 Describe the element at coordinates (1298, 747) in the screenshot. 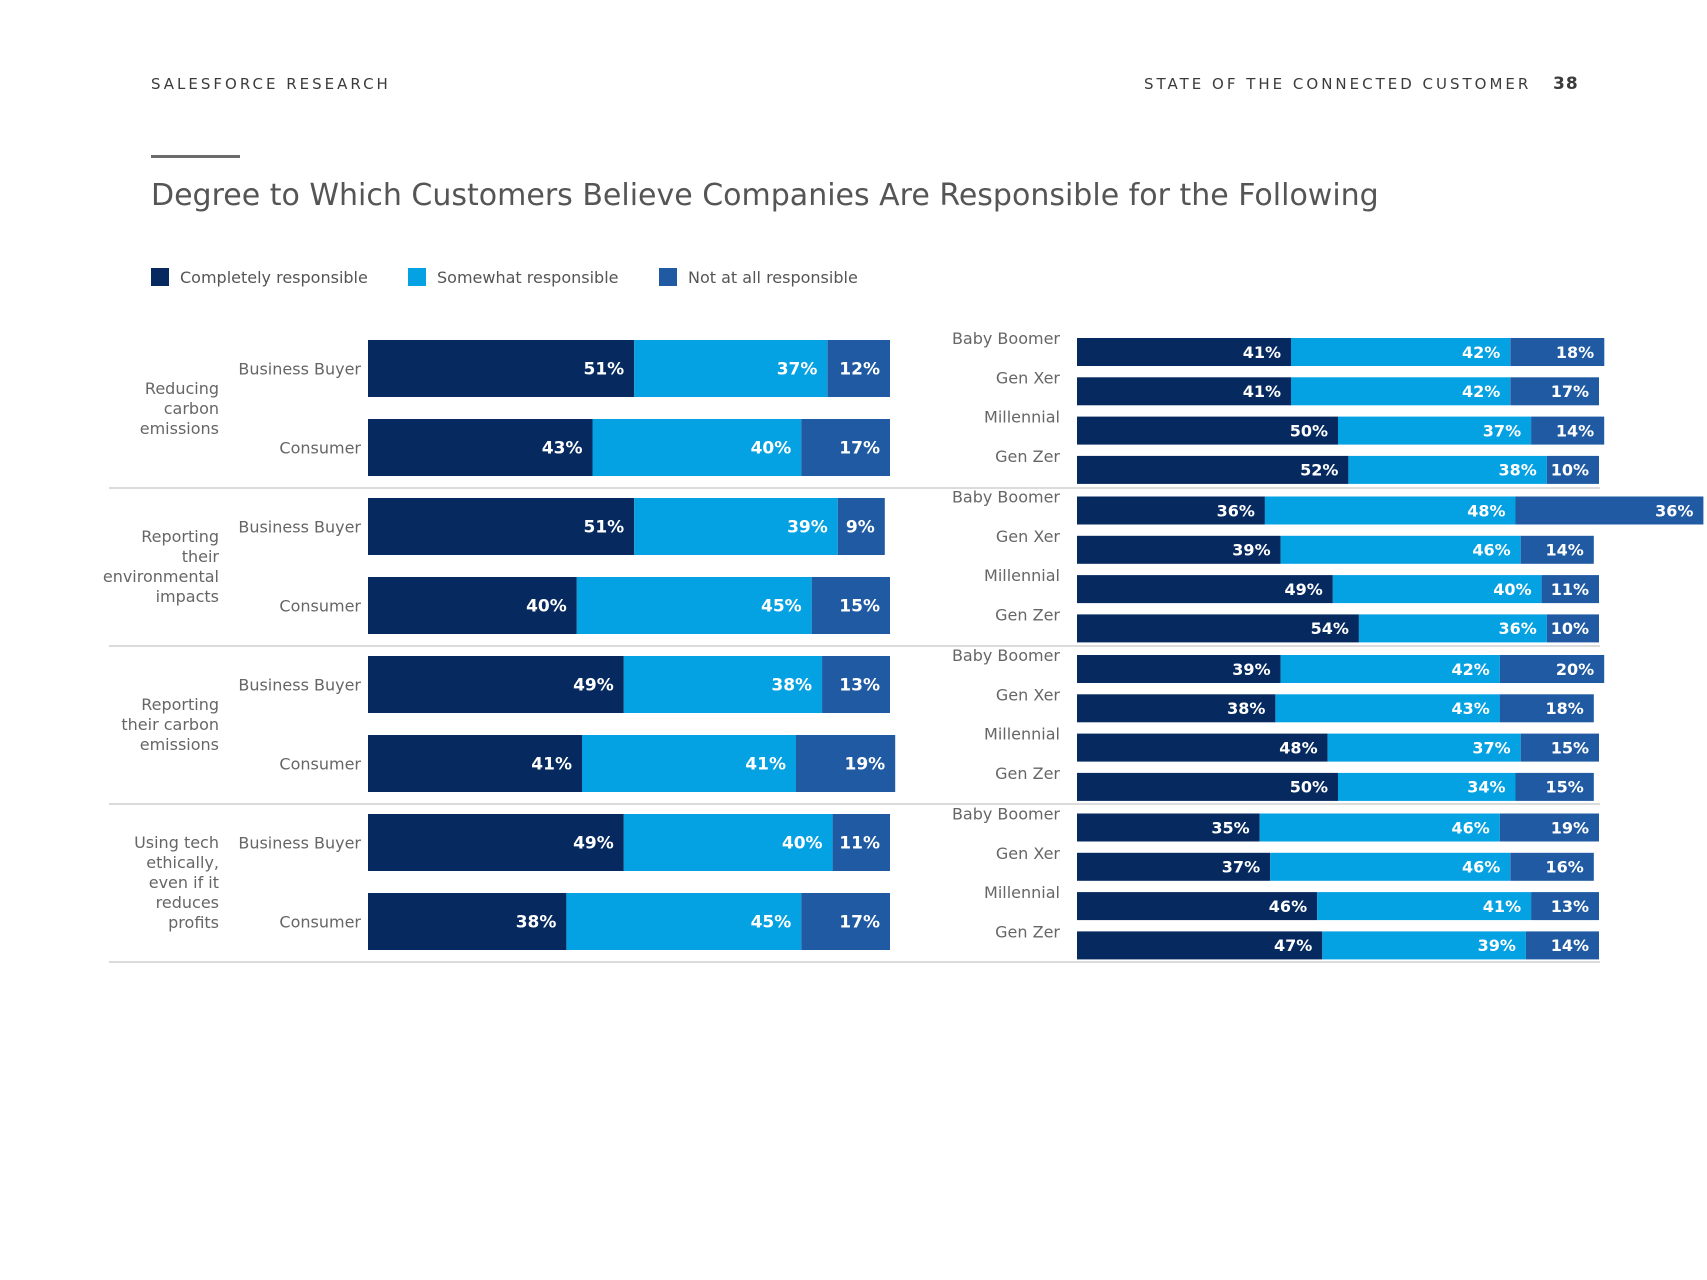

I see `group-3-gen-3-label-completely: 48%` at that location.